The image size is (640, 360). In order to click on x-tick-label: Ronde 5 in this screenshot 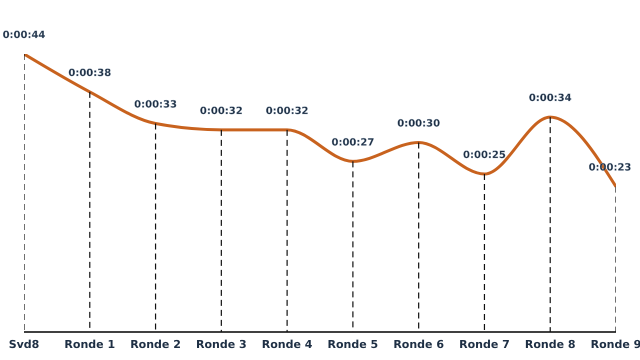, I will do `click(353, 344)`.